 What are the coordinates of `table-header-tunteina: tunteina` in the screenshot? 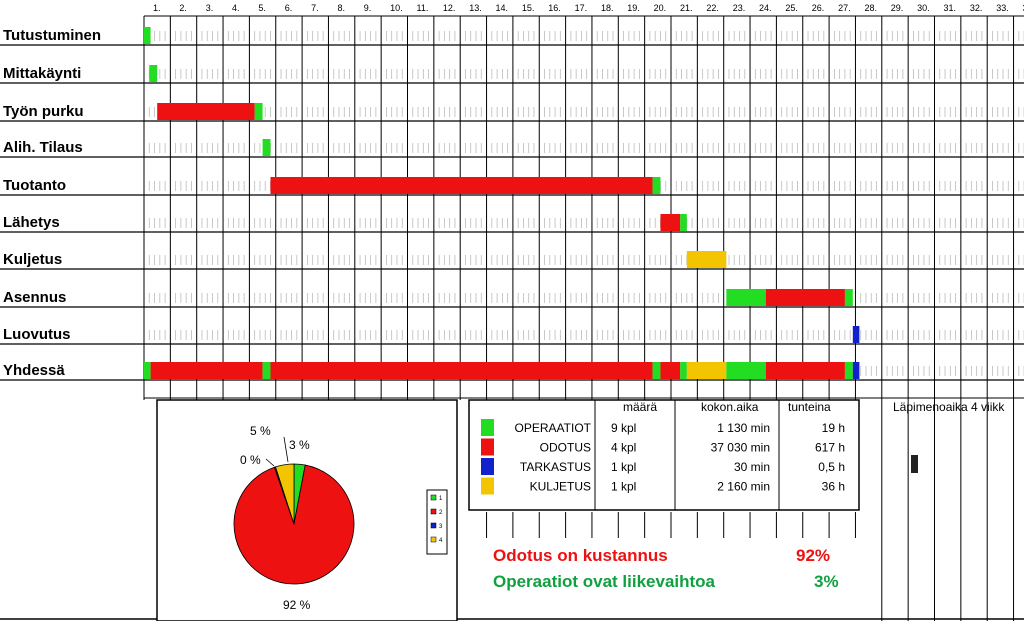 It's located at (809, 407).